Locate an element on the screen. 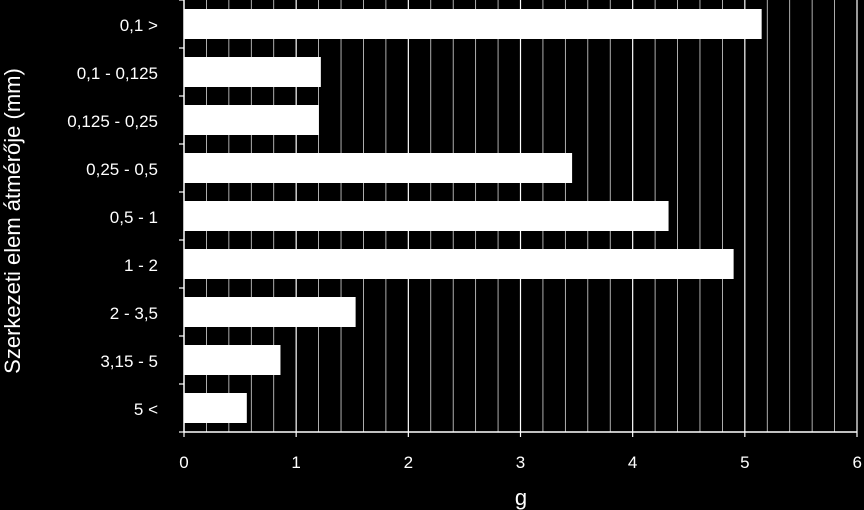 The image size is (864, 510). x-tick-label: 5 is located at coordinates (744, 462).